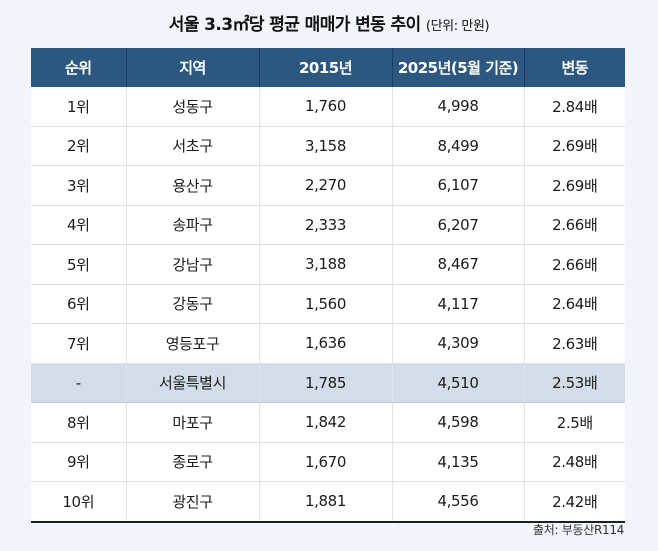 The height and width of the screenshot is (551, 658). I want to click on cell-rank: 9위, so click(79, 462).